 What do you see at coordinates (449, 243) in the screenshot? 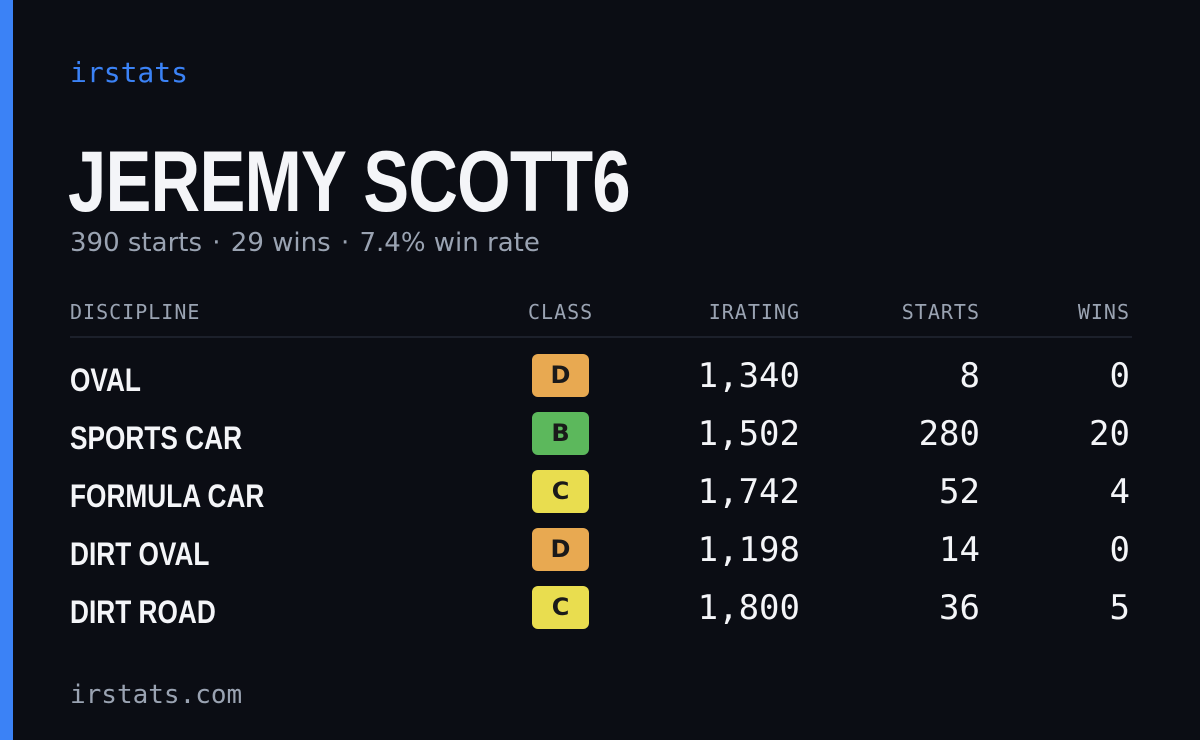
I see `win-rate-summary: 7.4% win rate` at bounding box center [449, 243].